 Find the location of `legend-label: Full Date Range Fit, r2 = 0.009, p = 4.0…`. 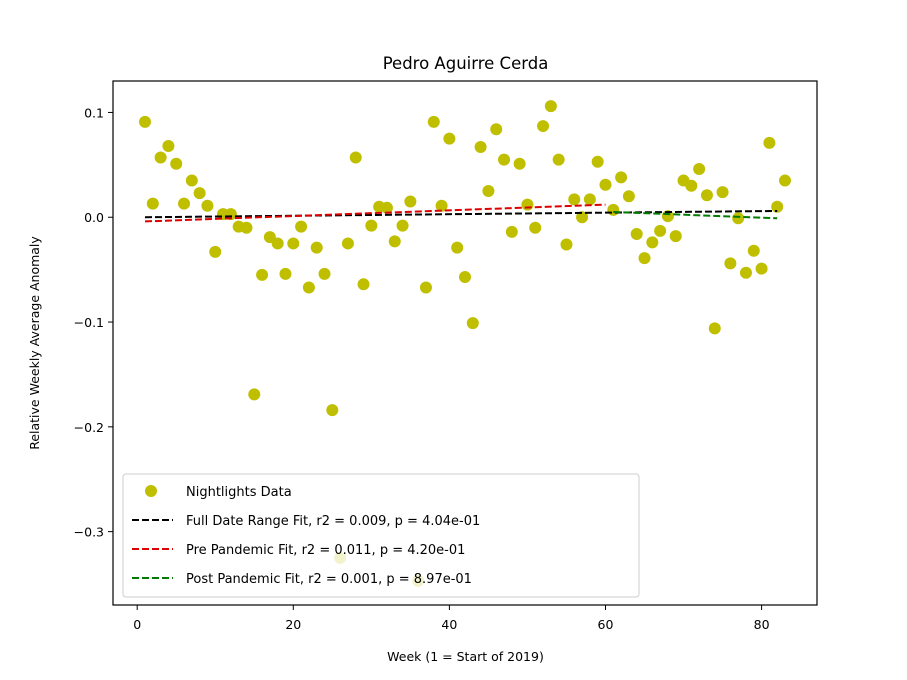

legend-label: Full Date Range Fit, r2 = 0.009, p = 4.0… is located at coordinates (333, 521).